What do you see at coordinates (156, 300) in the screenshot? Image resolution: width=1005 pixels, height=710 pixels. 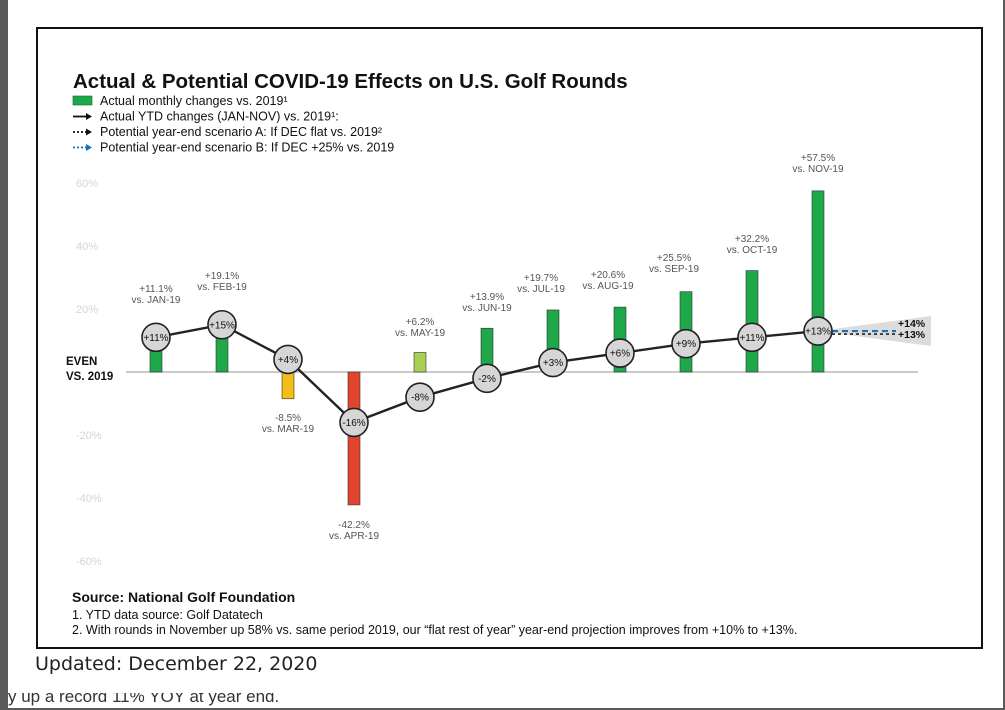 I see `bar-month-label: vs. JAN-19` at bounding box center [156, 300].